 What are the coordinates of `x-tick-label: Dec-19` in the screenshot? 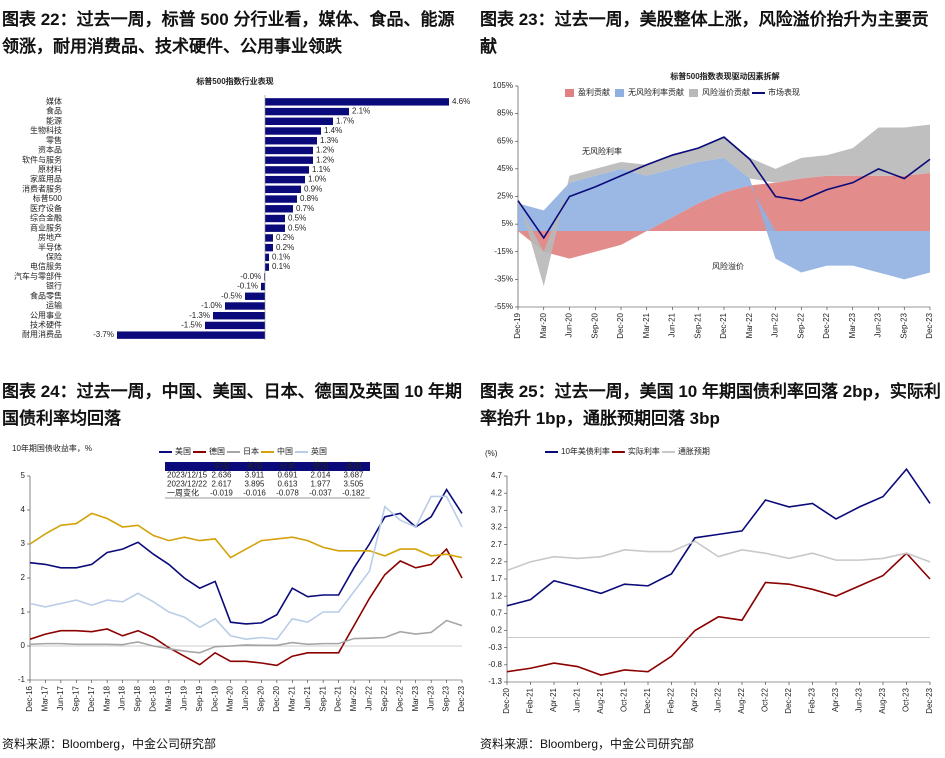 It's located at (214, 698).